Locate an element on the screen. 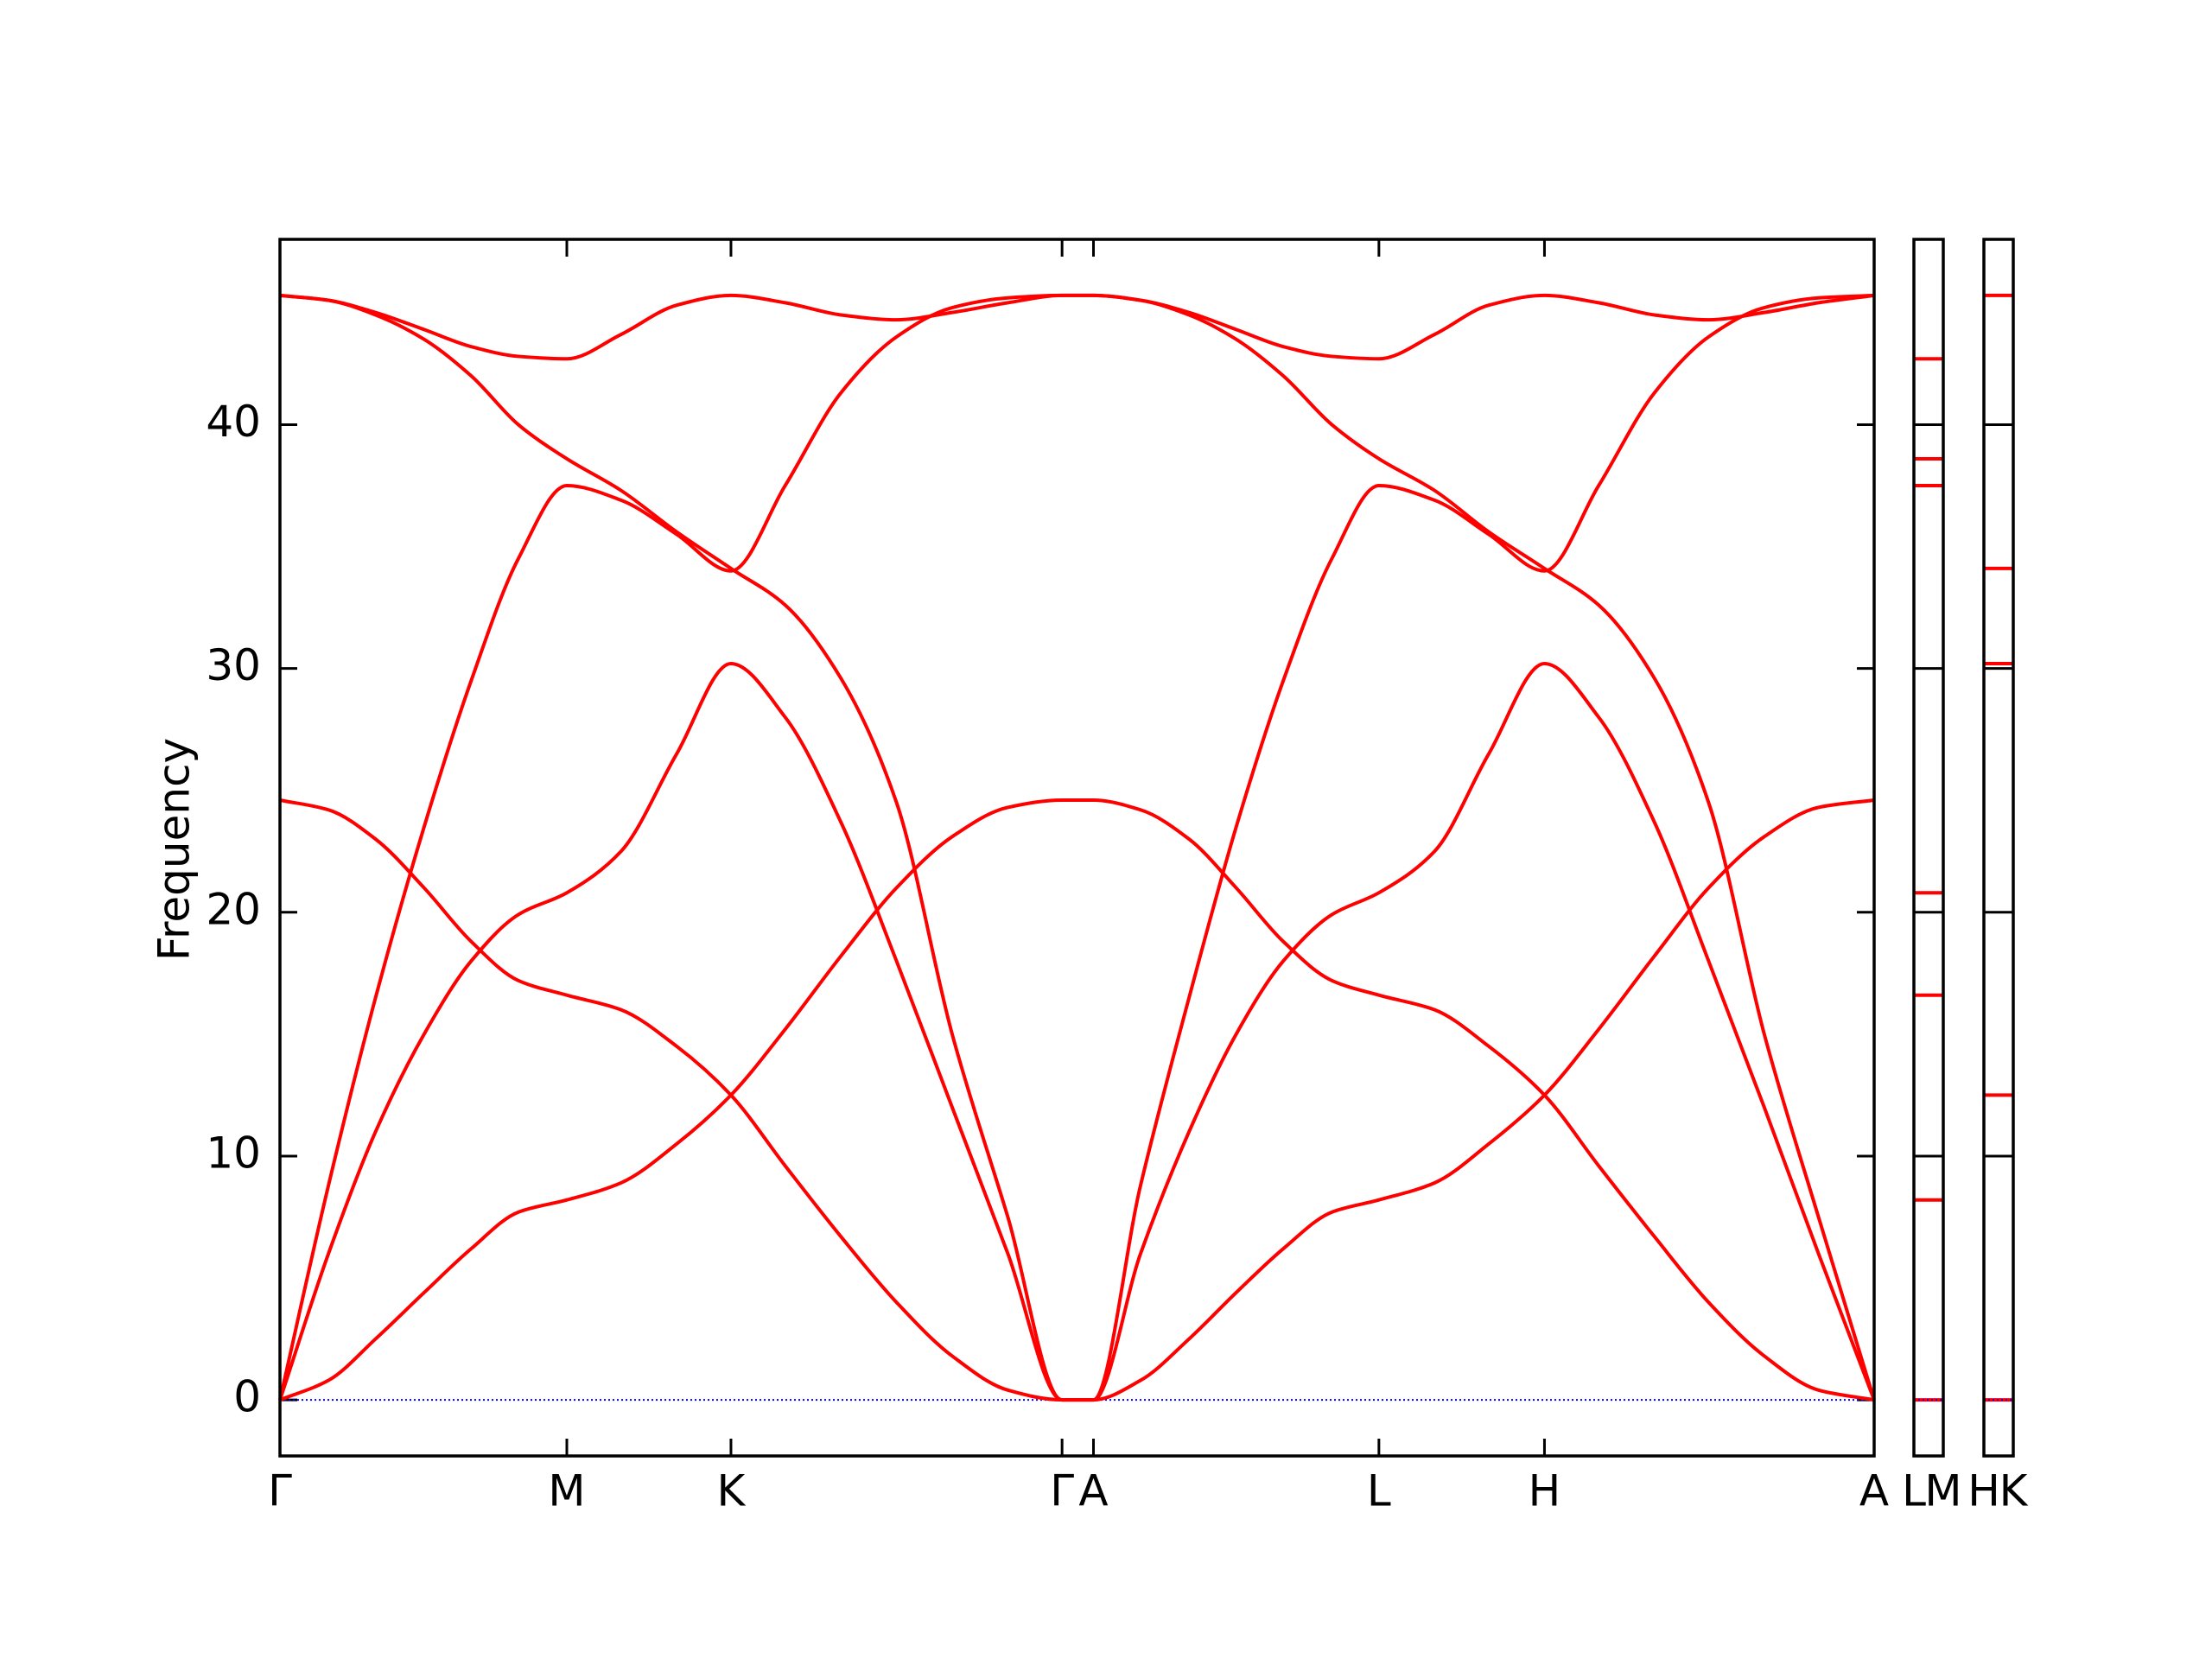  y-tick-label: 0 is located at coordinates (247, 1397).